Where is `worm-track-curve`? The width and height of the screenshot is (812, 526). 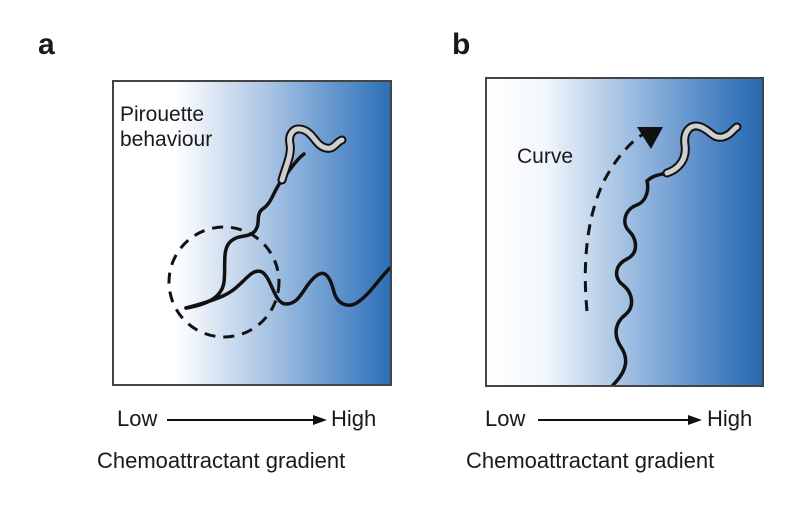 worm-track-curve is located at coordinates (640, 278).